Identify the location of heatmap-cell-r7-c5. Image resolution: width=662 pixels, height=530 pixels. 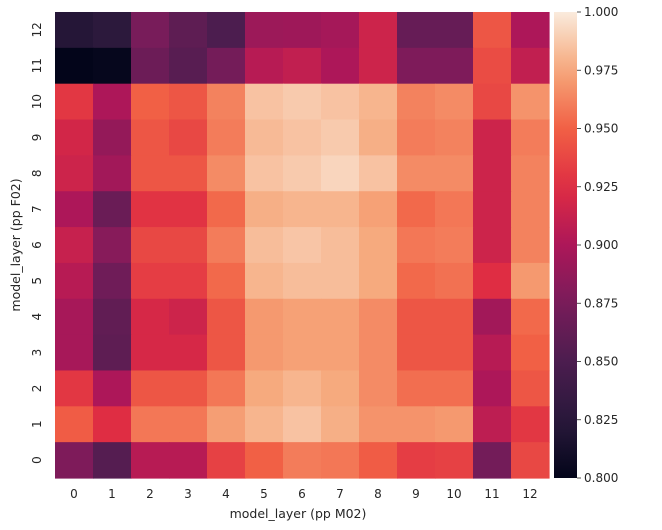
(264, 281).